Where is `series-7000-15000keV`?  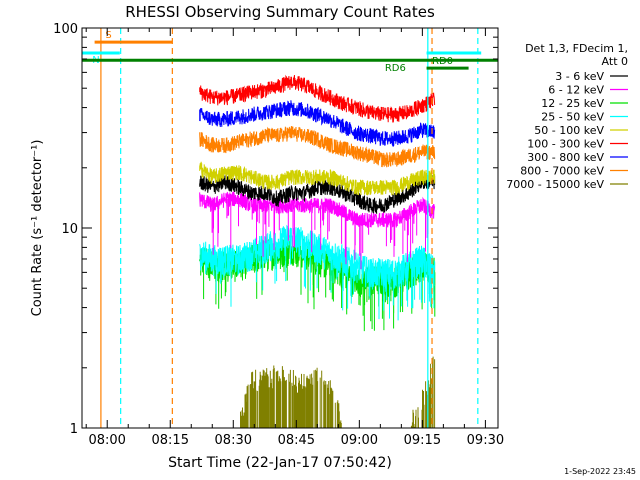
series-7000-15000keV is located at coordinates (338, 392).